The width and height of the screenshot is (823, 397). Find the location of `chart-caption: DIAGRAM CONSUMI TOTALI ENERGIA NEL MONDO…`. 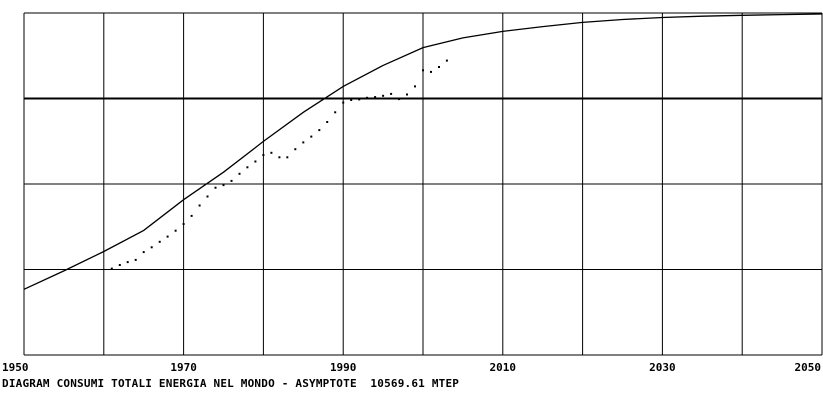

chart-caption: DIAGRAM CONSUMI TOTALI ENERGIA NEL MONDO… is located at coordinates (231, 383).